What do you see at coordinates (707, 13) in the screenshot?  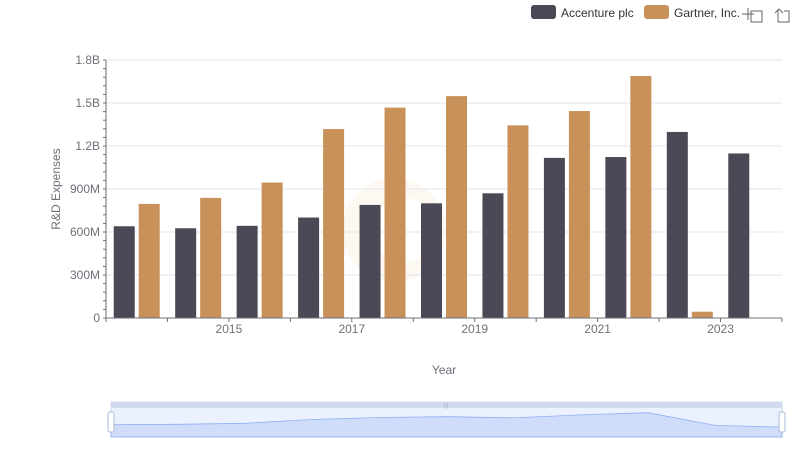 I see `legend-label: Gartner, Inc.` at bounding box center [707, 13].